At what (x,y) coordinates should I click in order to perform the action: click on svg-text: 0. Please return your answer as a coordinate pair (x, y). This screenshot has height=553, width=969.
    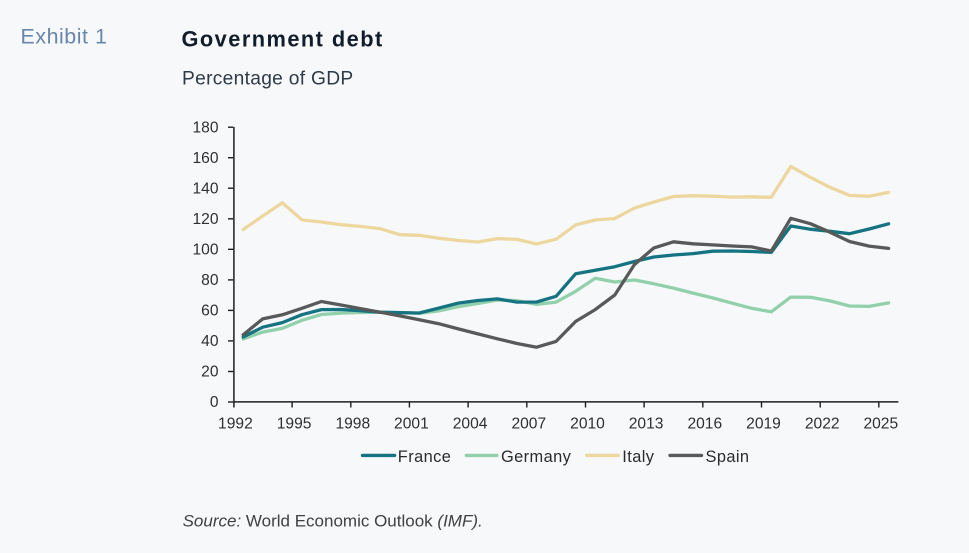
    Looking at the image, I should click on (214, 402).